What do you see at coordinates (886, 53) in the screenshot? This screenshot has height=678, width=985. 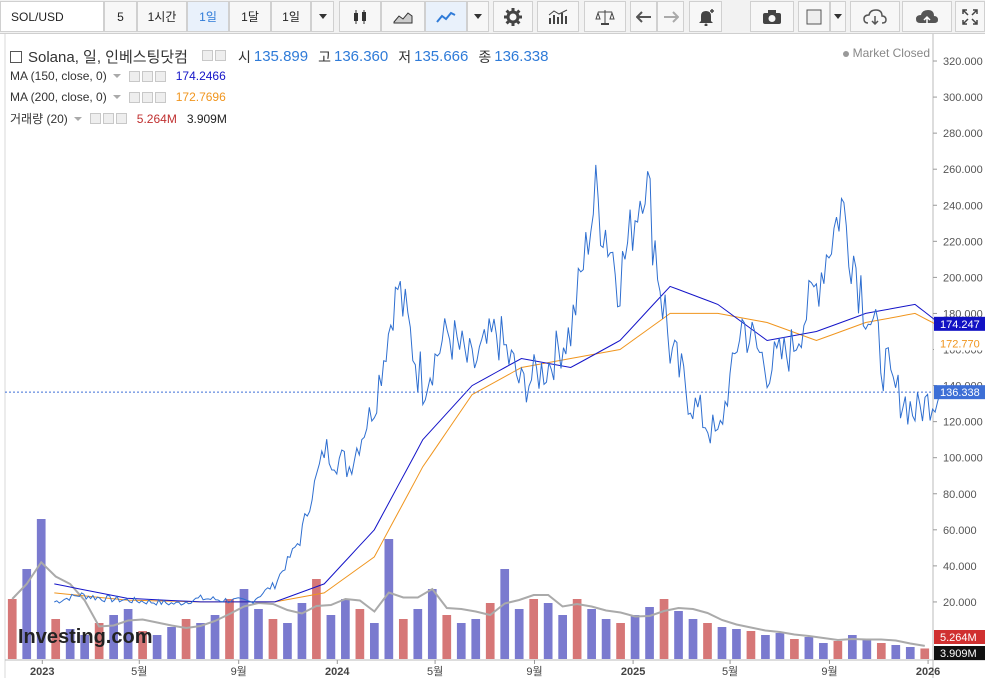 I see `market-status: Market Closed` at bounding box center [886, 53].